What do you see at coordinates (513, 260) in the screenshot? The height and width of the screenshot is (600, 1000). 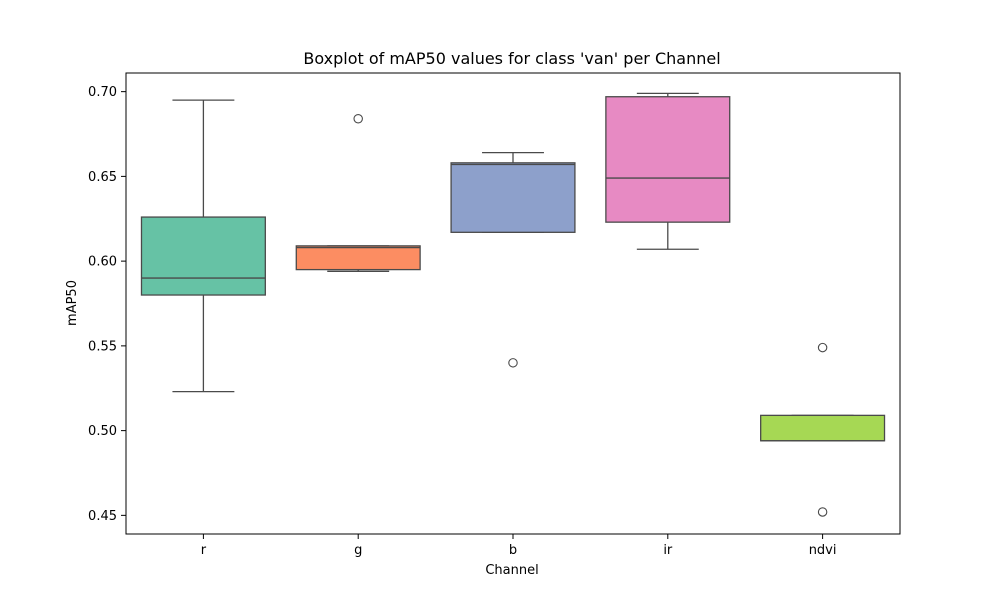 I see `box-b` at bounding box center [513, 260].